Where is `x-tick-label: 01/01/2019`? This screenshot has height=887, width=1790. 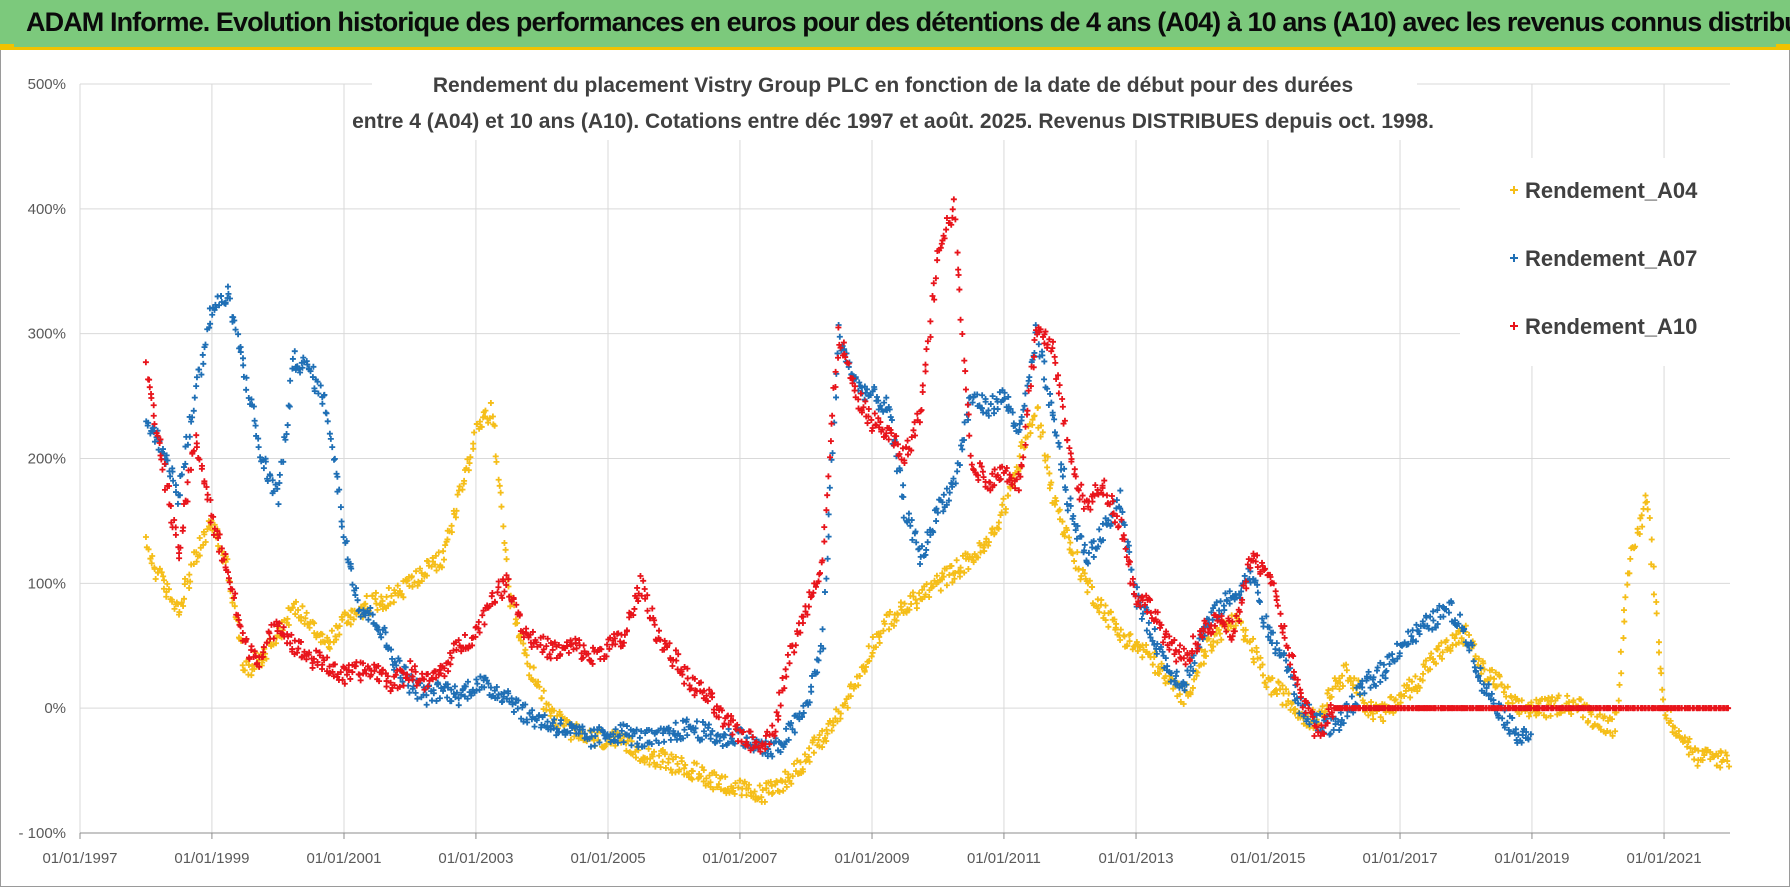
x-tick-label: 01/01/2019 is located at coordinates (1531, 858).